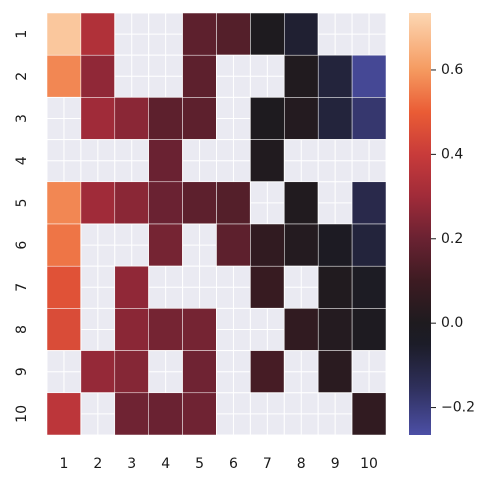 The height and width of the screenshot is (488, 499). What do you see at coordinates (369, 464) in the screenshot?
I see `x-tick-label: 10` at bounding box center [369, 464].